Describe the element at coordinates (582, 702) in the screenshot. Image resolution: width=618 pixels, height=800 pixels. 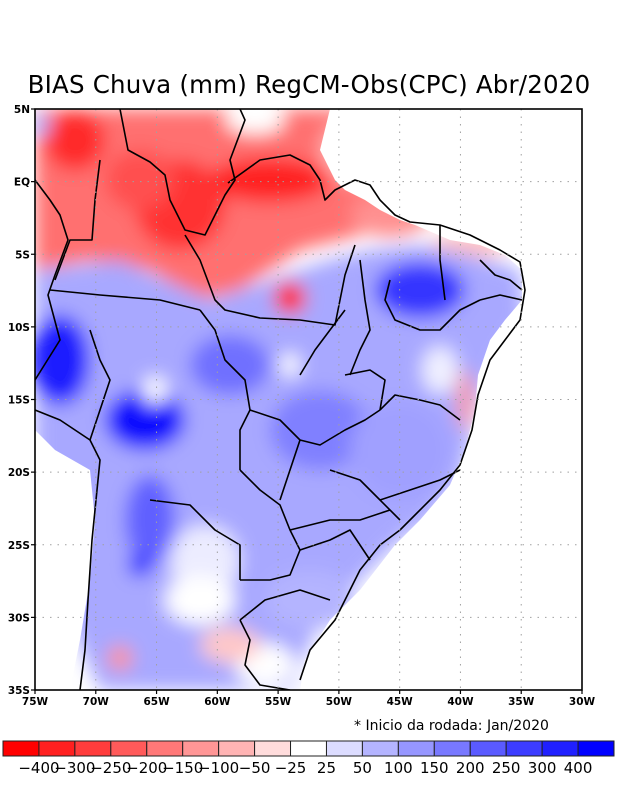
I see `x-tick-label: 30W` at that location.